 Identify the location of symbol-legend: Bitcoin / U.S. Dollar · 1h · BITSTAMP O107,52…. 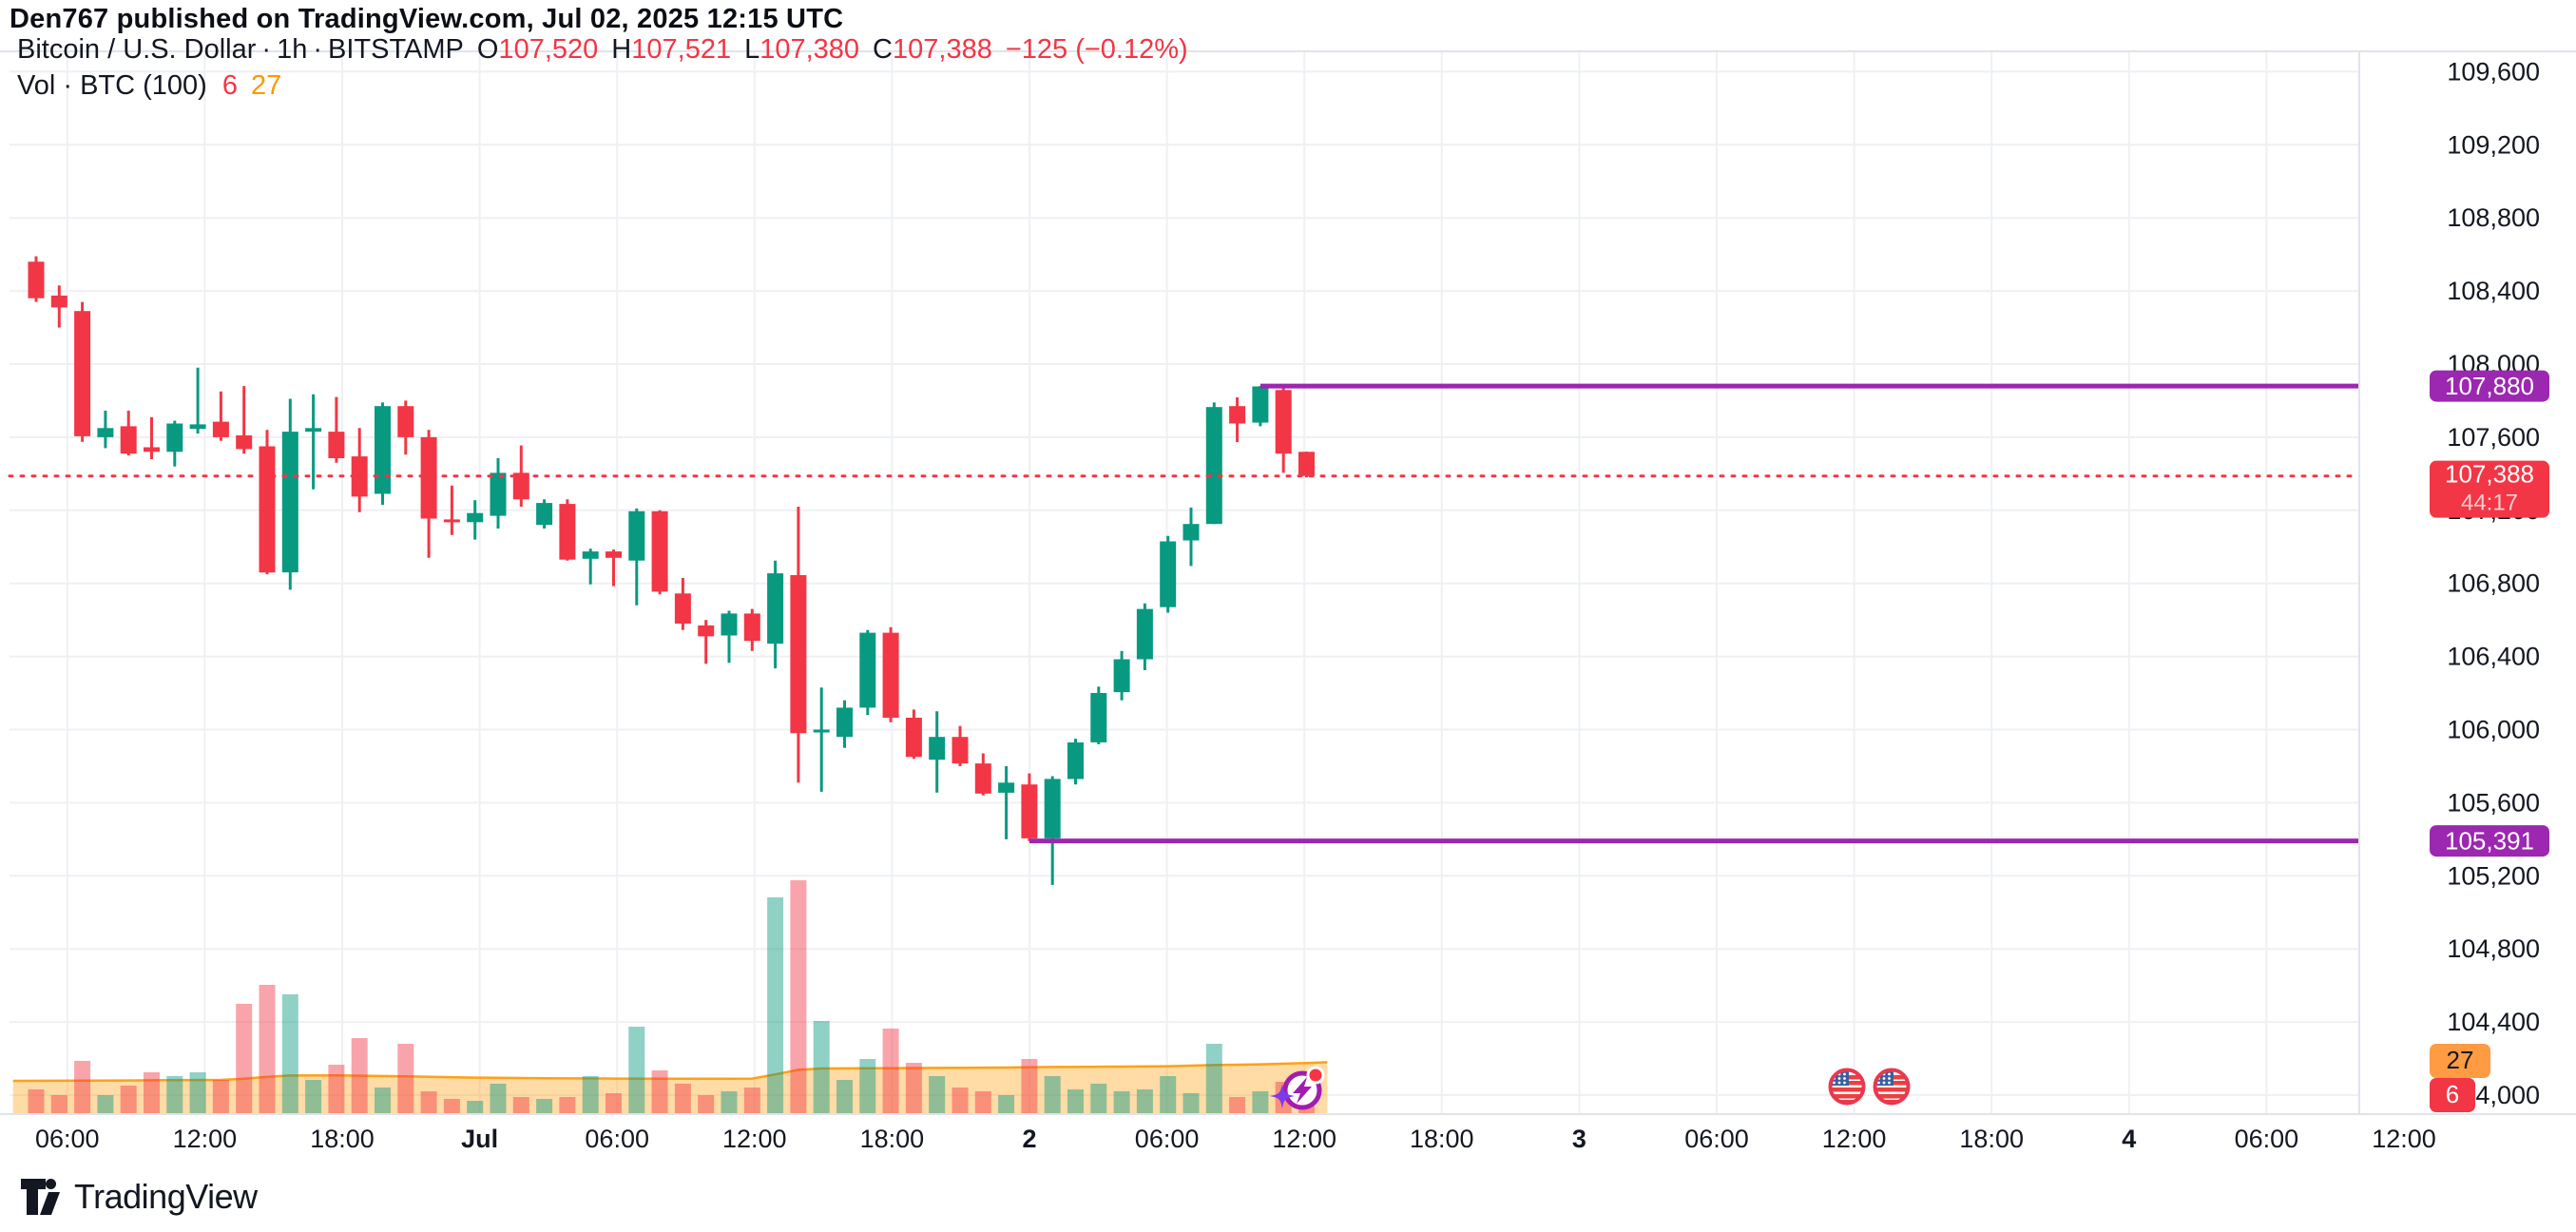
(603, 50).